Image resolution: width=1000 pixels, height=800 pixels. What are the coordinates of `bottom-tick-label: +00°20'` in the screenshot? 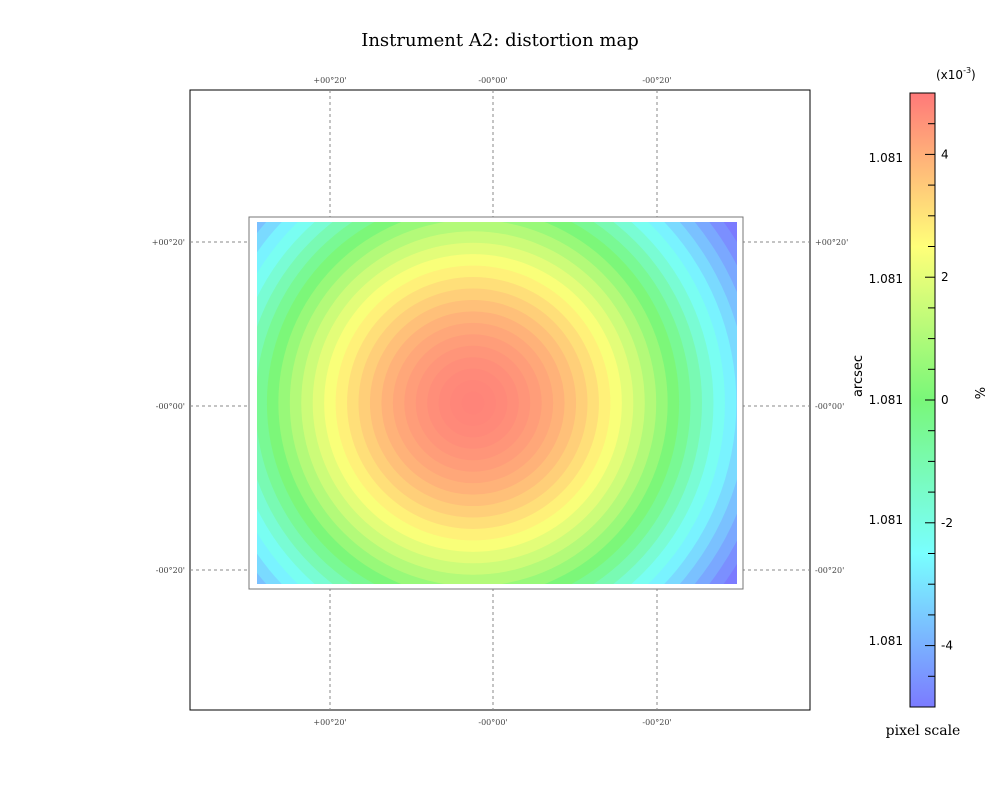 It's located at (329, 722).